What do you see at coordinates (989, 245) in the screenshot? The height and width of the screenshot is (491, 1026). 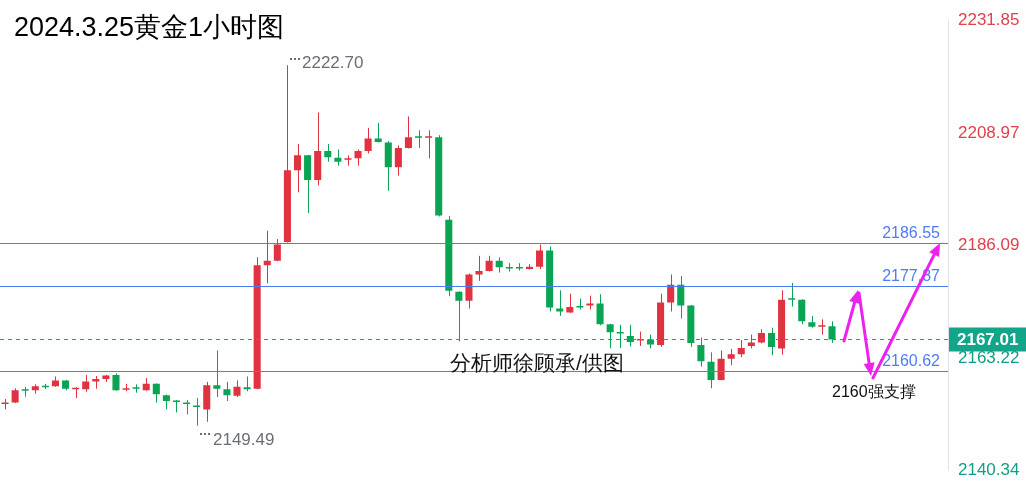 I see `y-tick-label: 2186.09` at bounding box center [989, 245].